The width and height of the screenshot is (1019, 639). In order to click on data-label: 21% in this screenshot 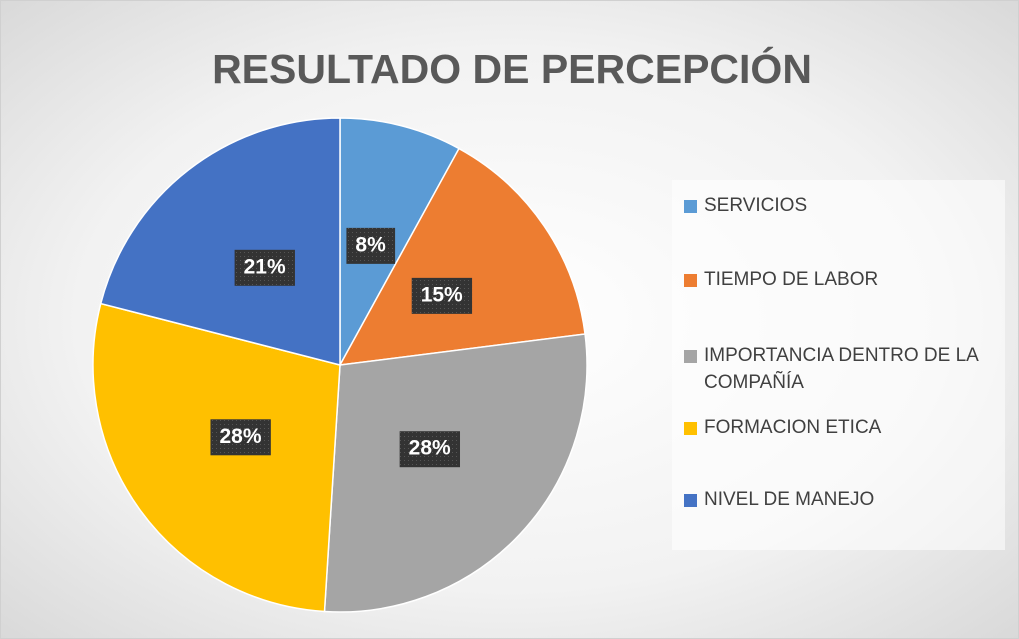, I will do `click(264, 267)`.